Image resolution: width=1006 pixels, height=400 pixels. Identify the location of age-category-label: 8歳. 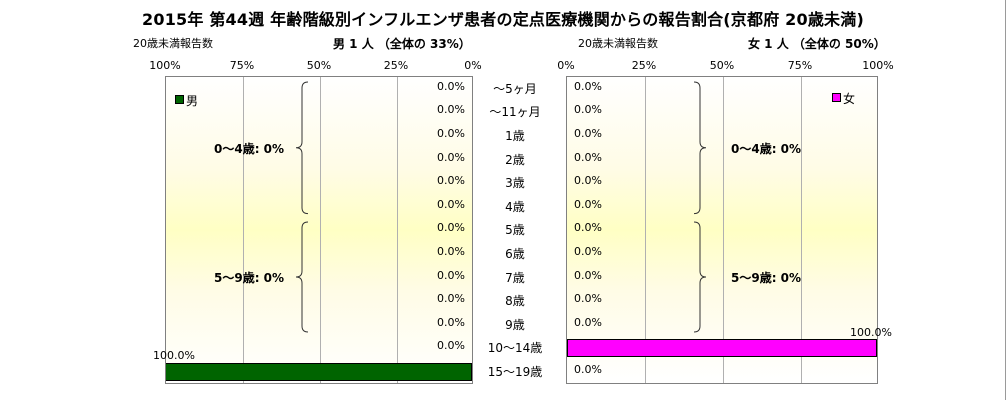
(515, 301).